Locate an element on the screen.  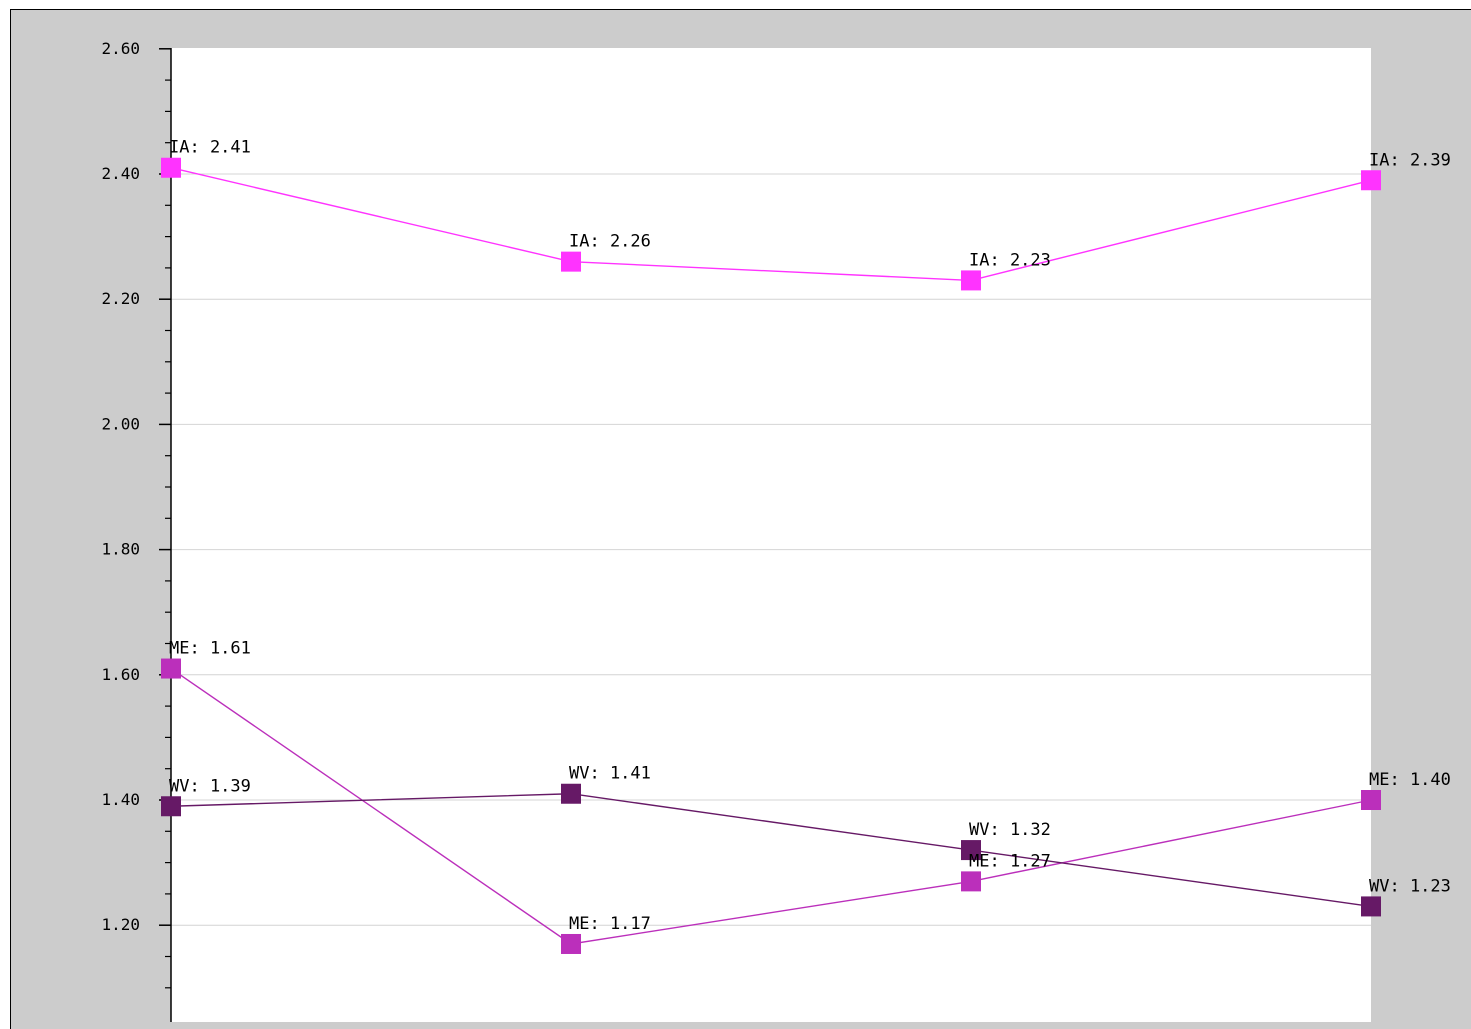
y-tick-label: 1.20 is located at coordinates (120, 924).